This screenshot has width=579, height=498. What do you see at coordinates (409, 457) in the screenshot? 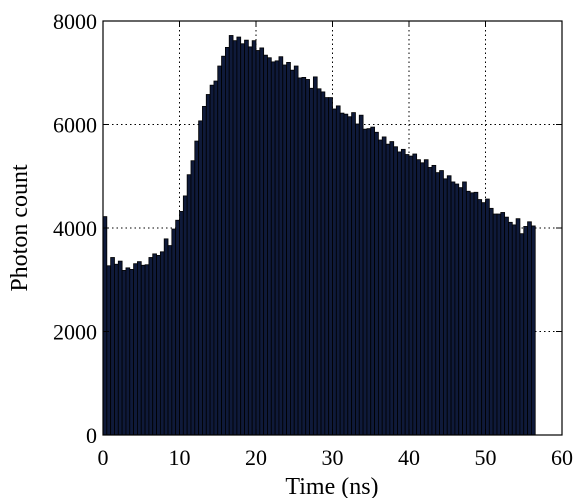
I see `x-tick-label: 40` at bounding box center [409, 457].